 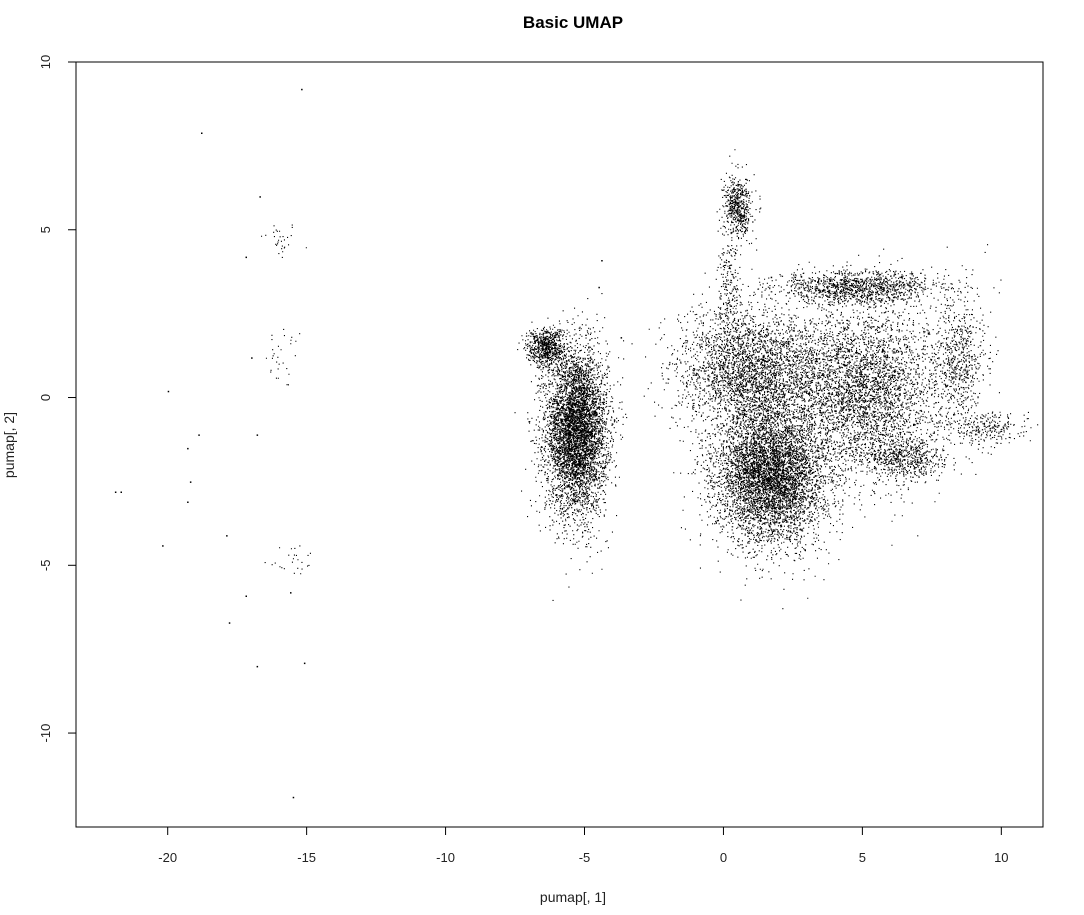 What do you see at coordinates (862, 857) in the screenshot?
I see `x-tick-label: 5` at bounding box center [862, 857].